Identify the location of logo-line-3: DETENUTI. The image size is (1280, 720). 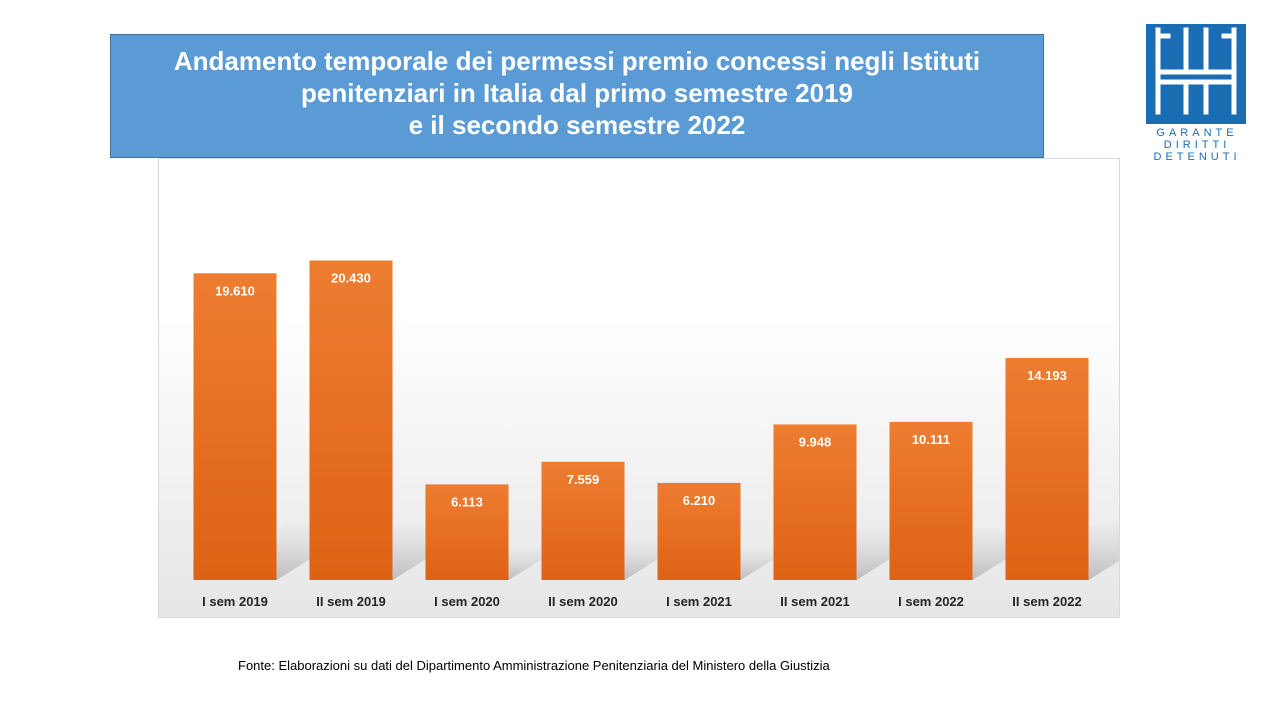
(1197, 157).